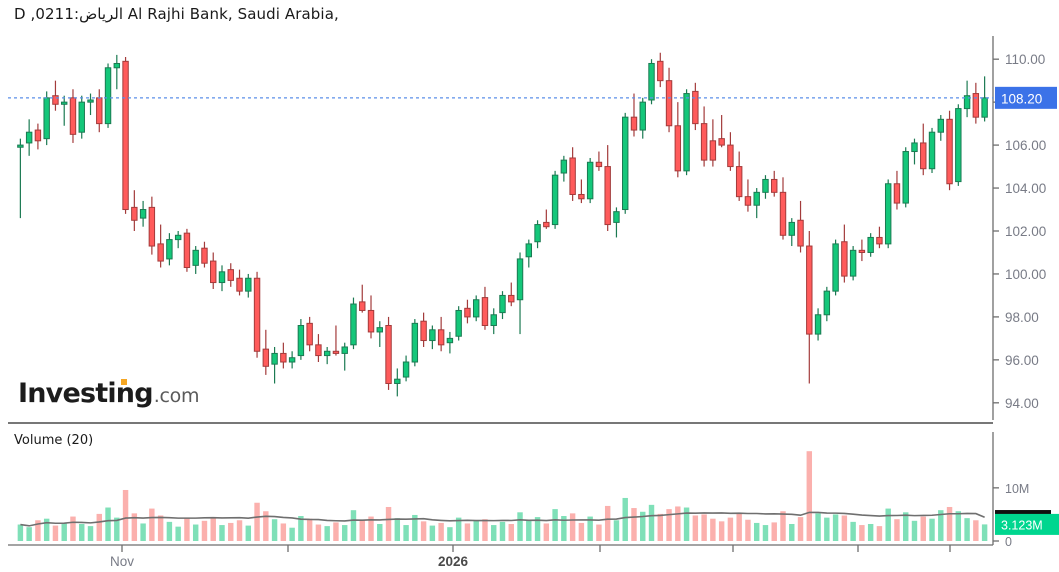  Describe the element at coordinates (1025, 145) in the screenshot. I see `price-tick-label: 106.00` at that location.